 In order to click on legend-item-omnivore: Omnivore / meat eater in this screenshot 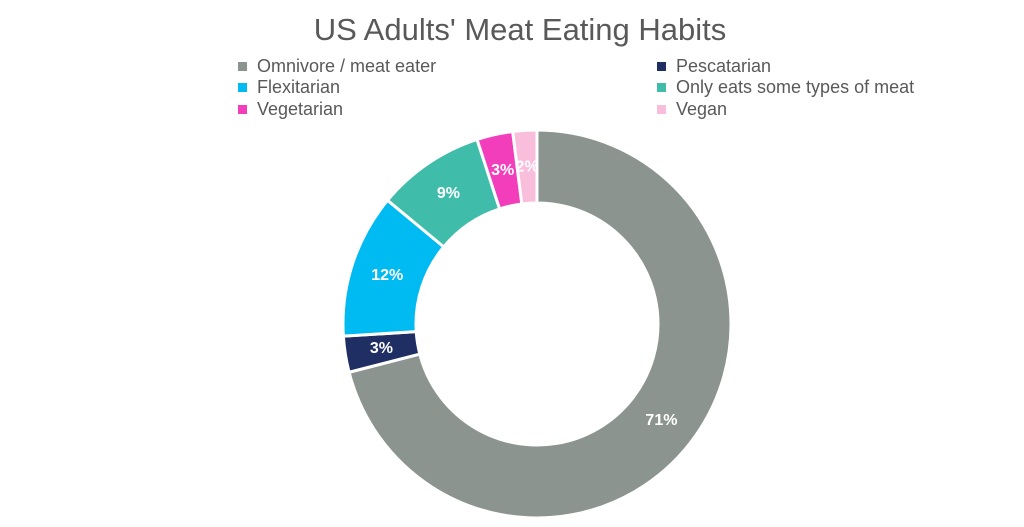, I will do `click(337, 66)`.